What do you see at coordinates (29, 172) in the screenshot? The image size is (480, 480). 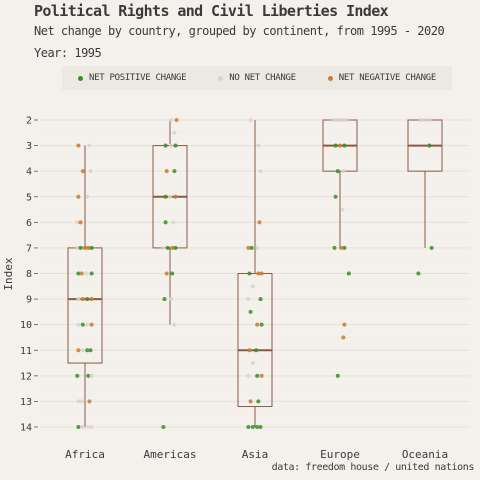 I see `y-tick-label: 4` at bounding box center [29, 172].